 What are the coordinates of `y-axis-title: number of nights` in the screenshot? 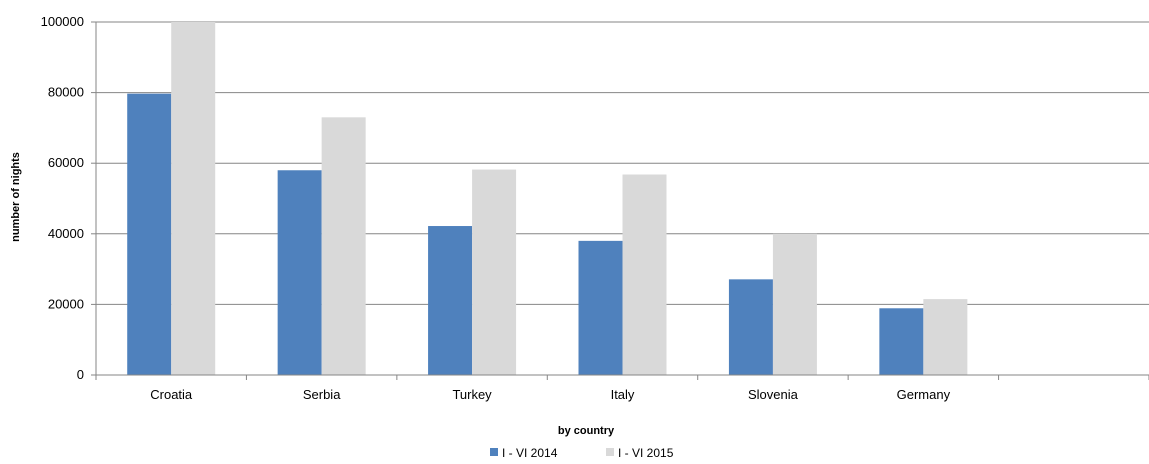 It's located at (16, 197).